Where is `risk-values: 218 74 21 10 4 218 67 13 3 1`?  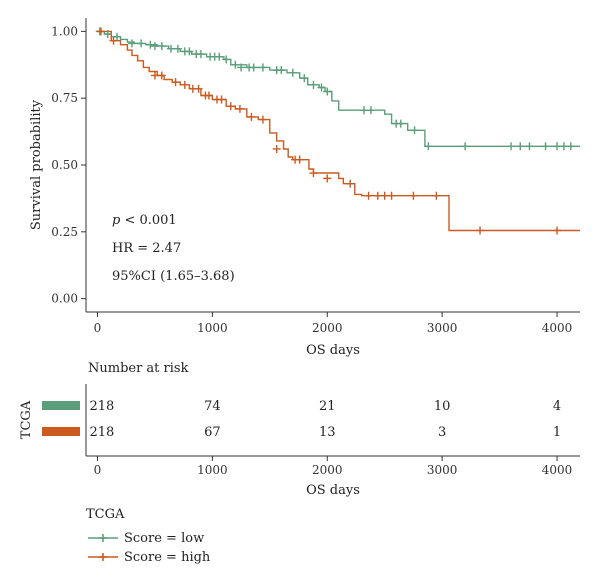
risk-values: 218 74 21 10 4 218 67 13 3 1 is located at coordinates (325, 419).